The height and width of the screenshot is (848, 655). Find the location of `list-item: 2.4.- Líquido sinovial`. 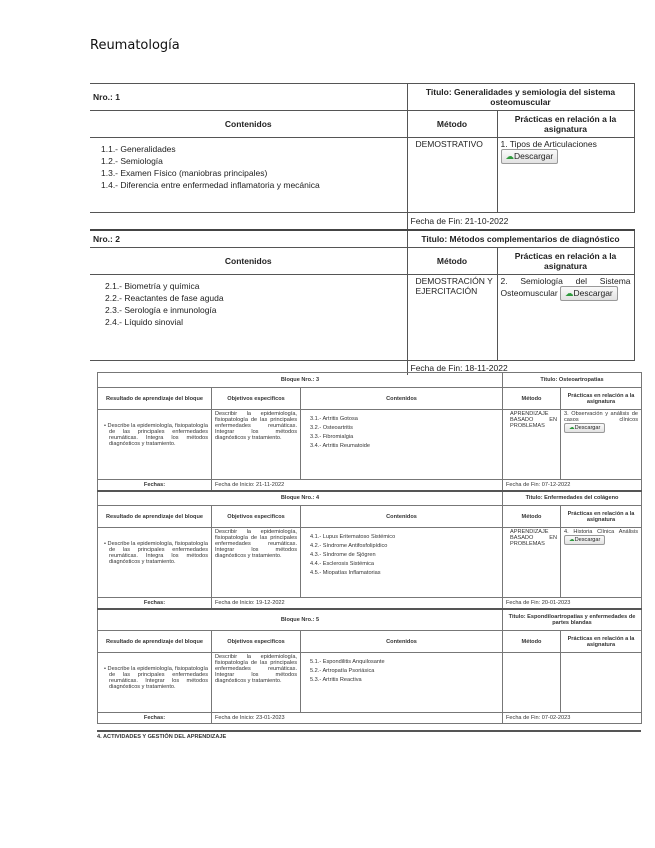

list-item: 2.4.- Líquido sinovial is located at coordinates (144, 322).